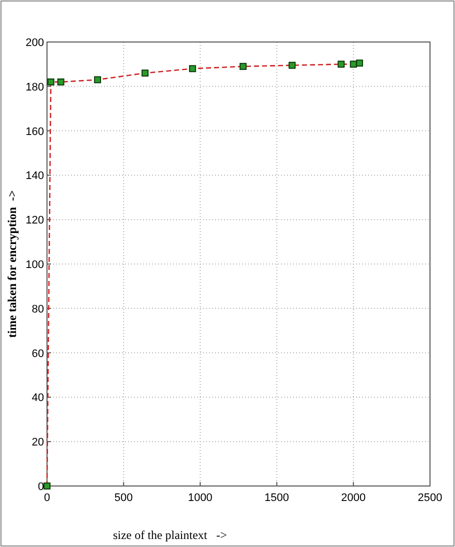 Image resolution: width=455 pixels, height=547 pixels. Describe the element at coordinates (38, 309) in the screenshot. I see `y-tick-label: 80` at that location.